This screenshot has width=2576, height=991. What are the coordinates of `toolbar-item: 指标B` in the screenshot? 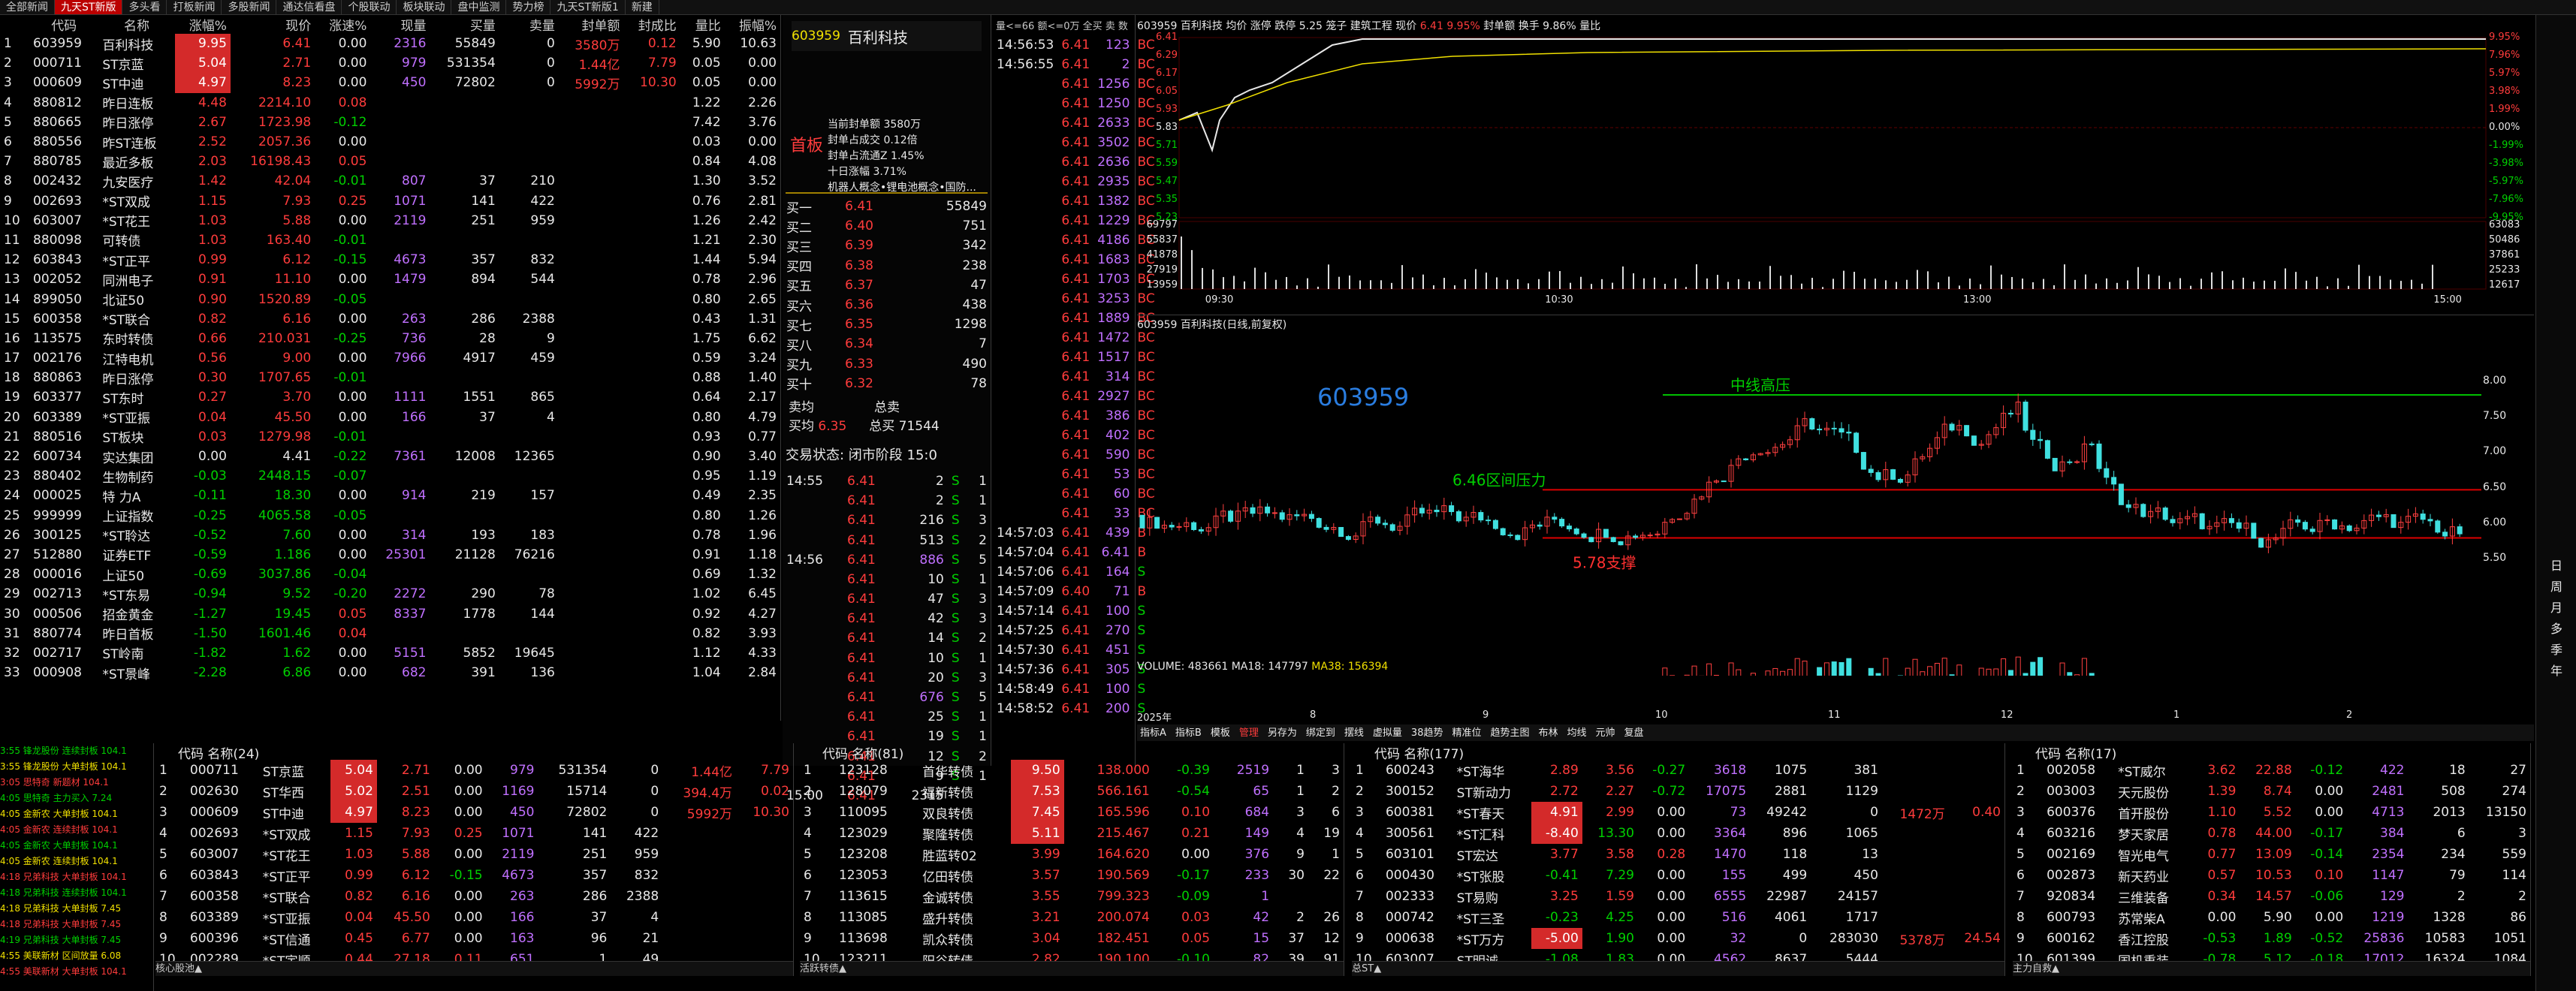 It's located at (1188, 733).